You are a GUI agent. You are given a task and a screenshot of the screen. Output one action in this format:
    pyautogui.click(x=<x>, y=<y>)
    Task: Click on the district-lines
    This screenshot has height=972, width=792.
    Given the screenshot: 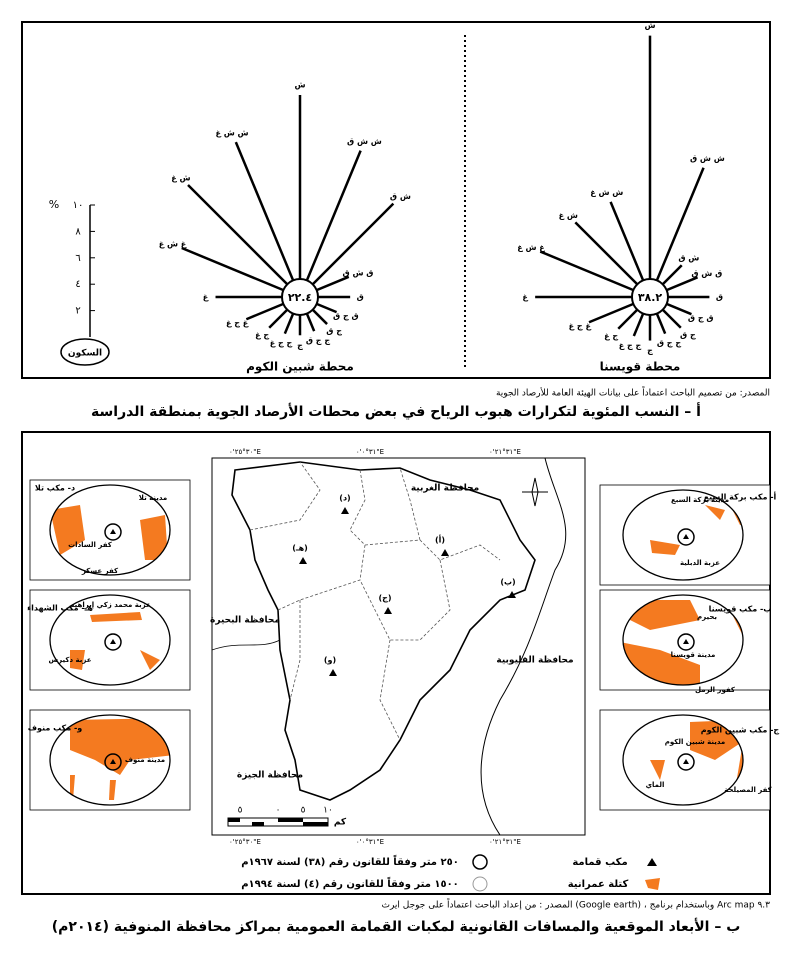 What is the action you would take?
    pyautogui.click(x=375, y=601)
    